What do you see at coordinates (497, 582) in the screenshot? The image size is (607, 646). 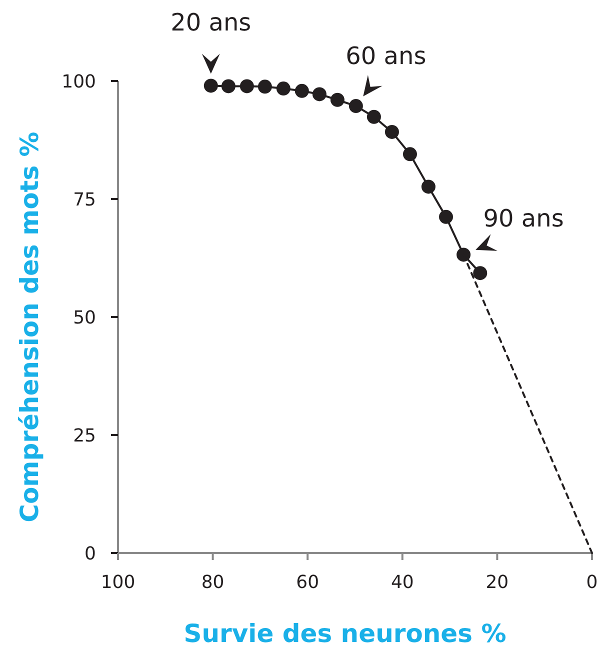 I see `x-tick-label: 20` at bounding box center [497, 582].